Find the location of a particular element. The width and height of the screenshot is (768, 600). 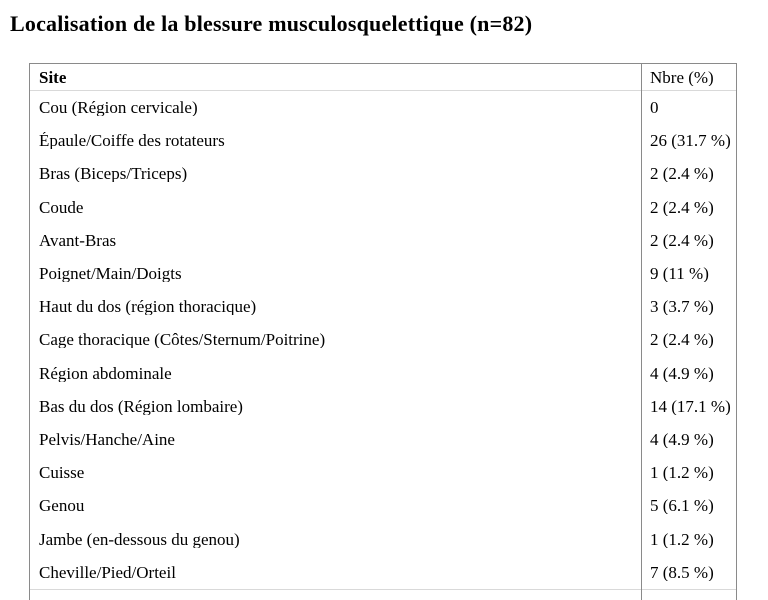

table-row: Cou (Région cervicale) 0 is located at coordinates (383, 107).